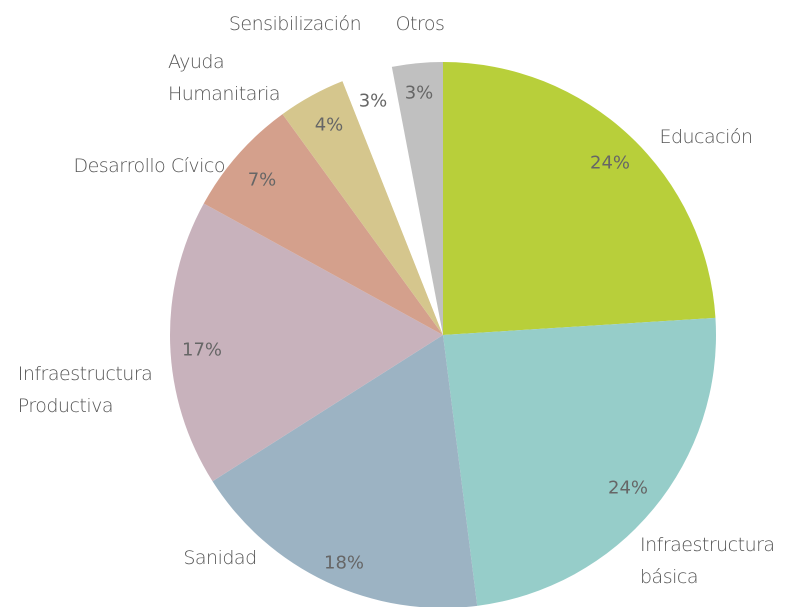 The width and height of the screenshot is (785, 607). What do you see at coordinates (224, 78) in the screenshot?
I see `category-label: Ayuda Humanitaria` at bounding box center [224, 78].